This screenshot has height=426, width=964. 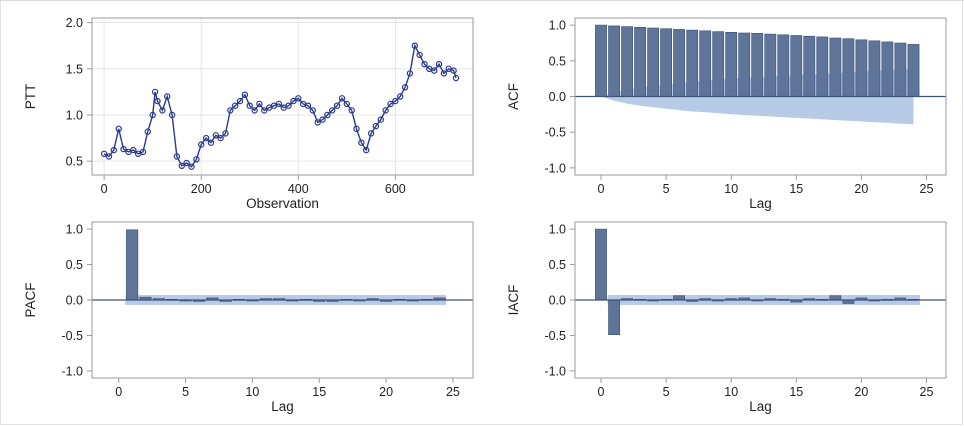 What do you see at coordinates (482, 0) in the screenshot?
I see `top-border` at bounding box center [482, 0].